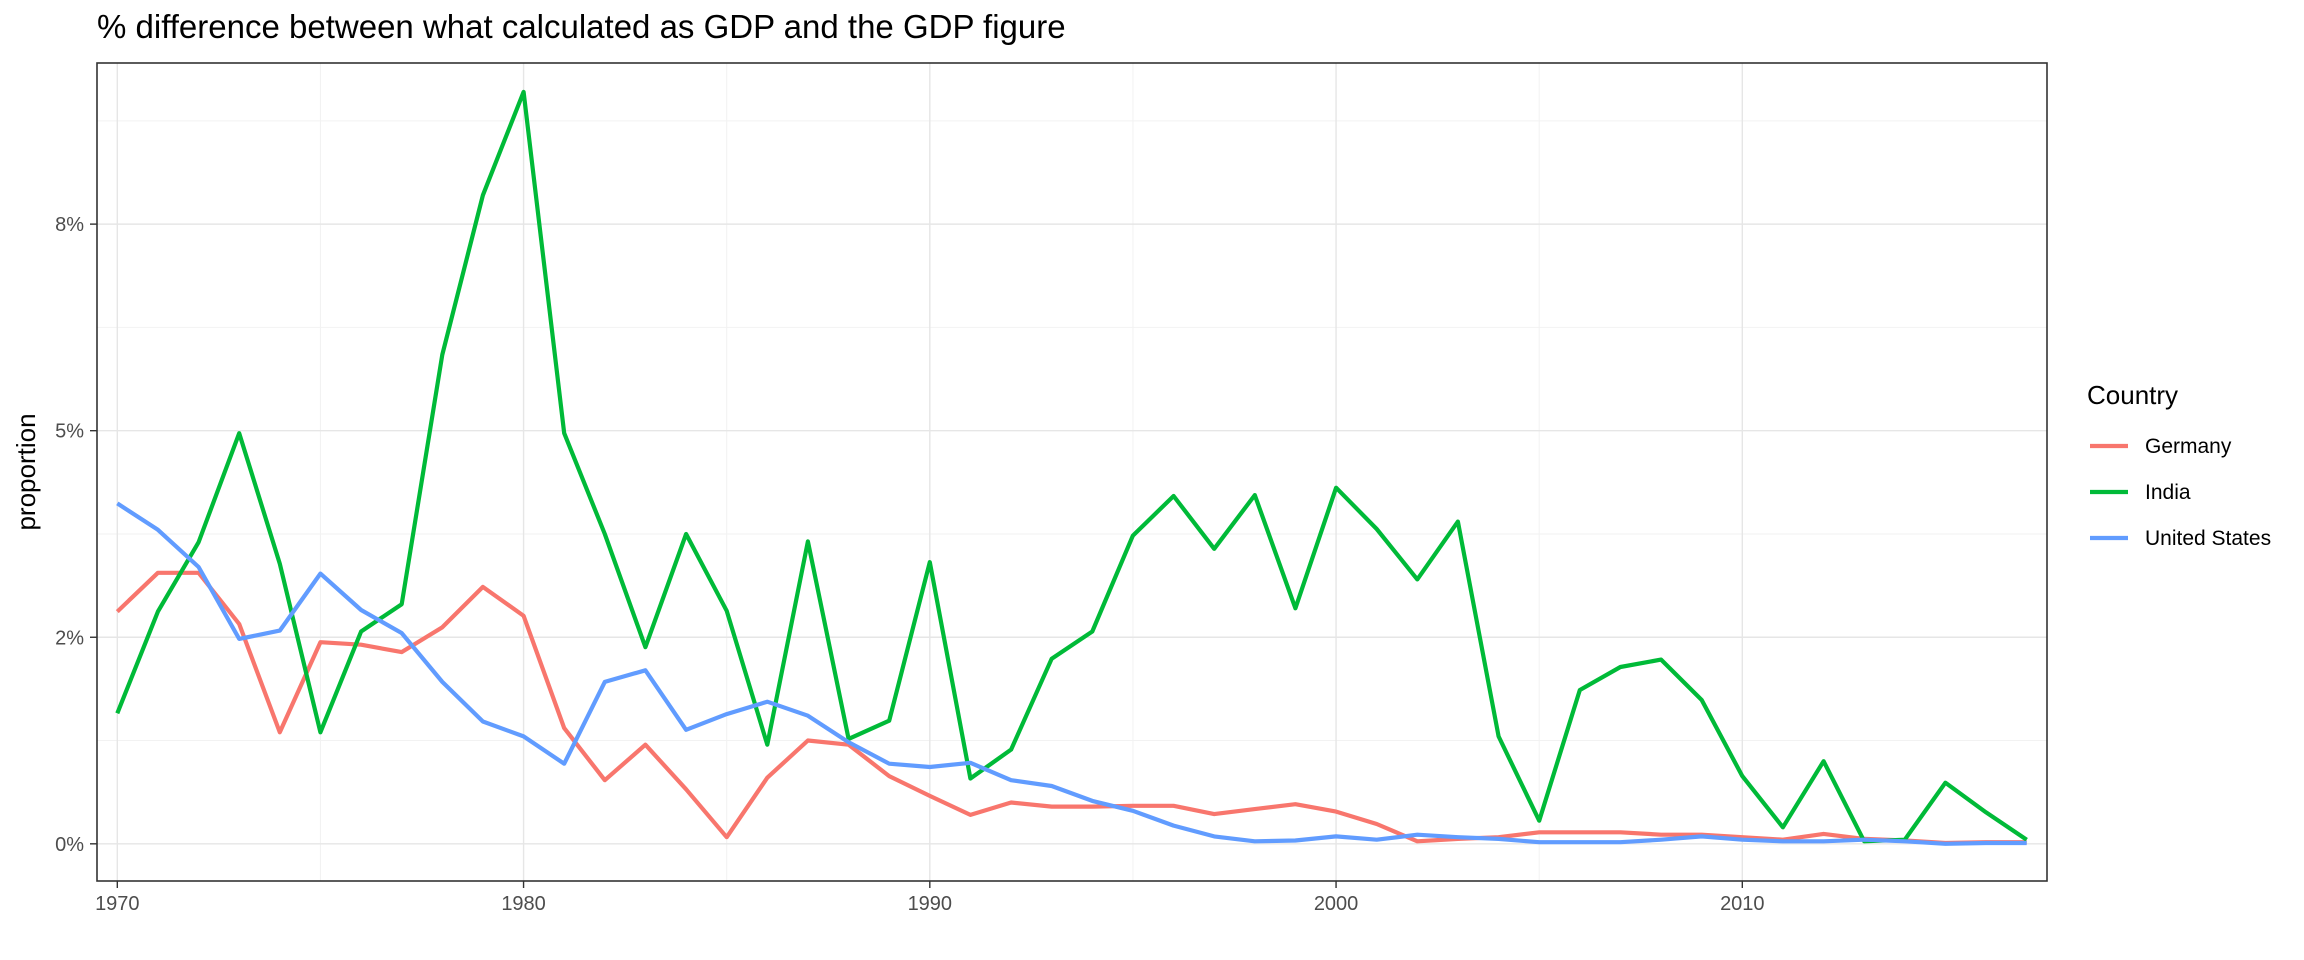  I want to click on y-tick-label: 5%, so click(69, 432).